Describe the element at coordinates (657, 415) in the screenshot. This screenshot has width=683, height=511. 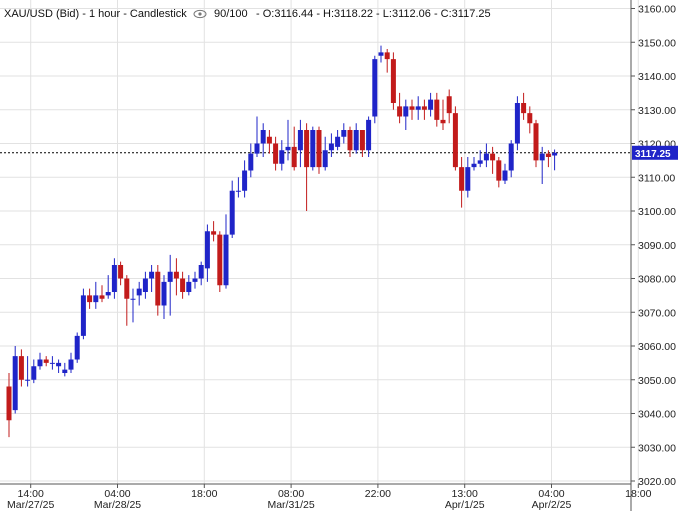
I see `y-tick-label: 3040.00` at that location.